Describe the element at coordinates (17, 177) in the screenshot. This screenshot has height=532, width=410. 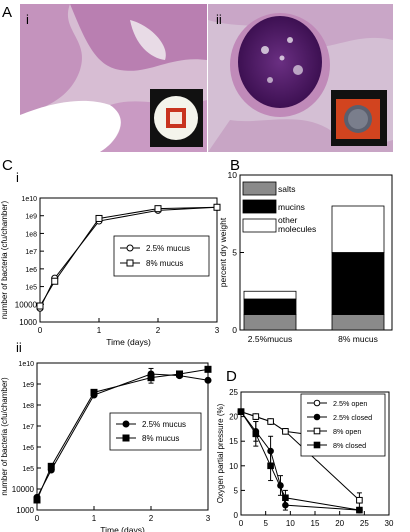
I see `panel-c-i-label: i` at that location.